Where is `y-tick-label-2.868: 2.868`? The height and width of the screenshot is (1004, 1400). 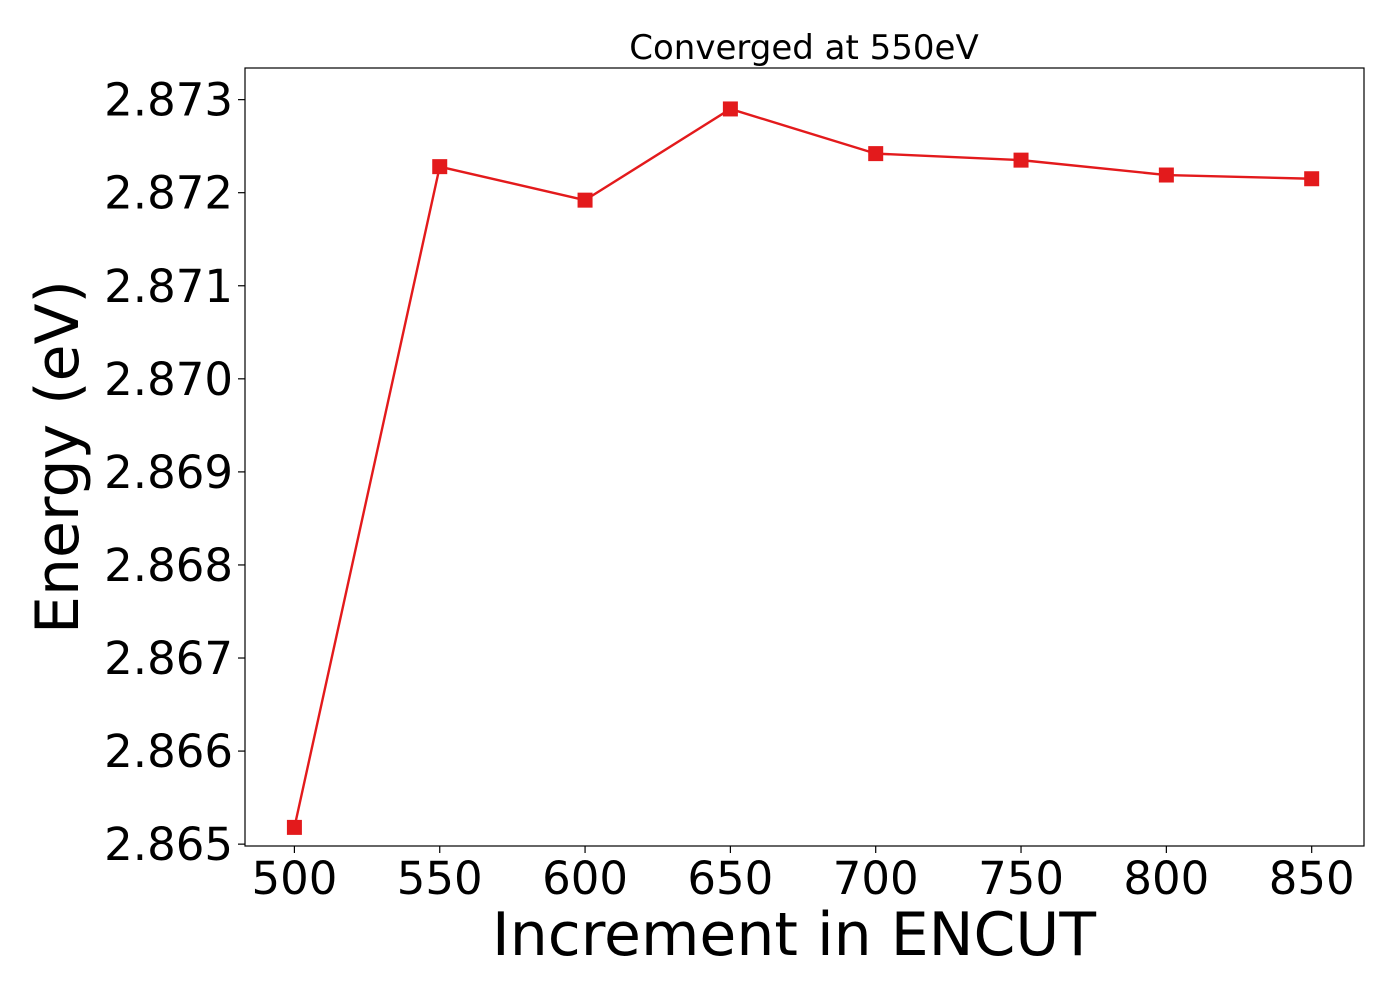
y-tick-label-2.868: 2.868 is located at coordinates (168, 565).